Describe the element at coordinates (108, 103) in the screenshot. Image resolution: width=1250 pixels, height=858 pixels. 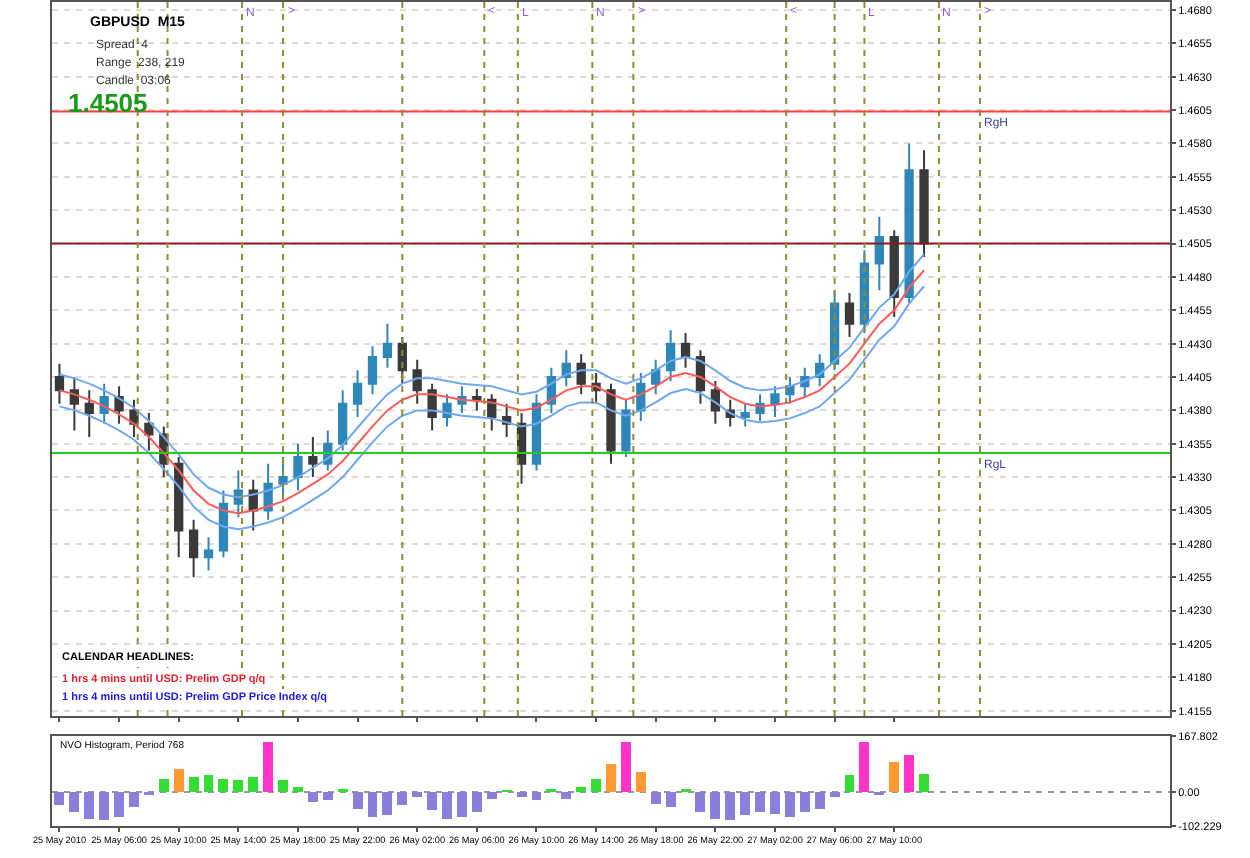
I see `annotation: 1.4505` at that location.